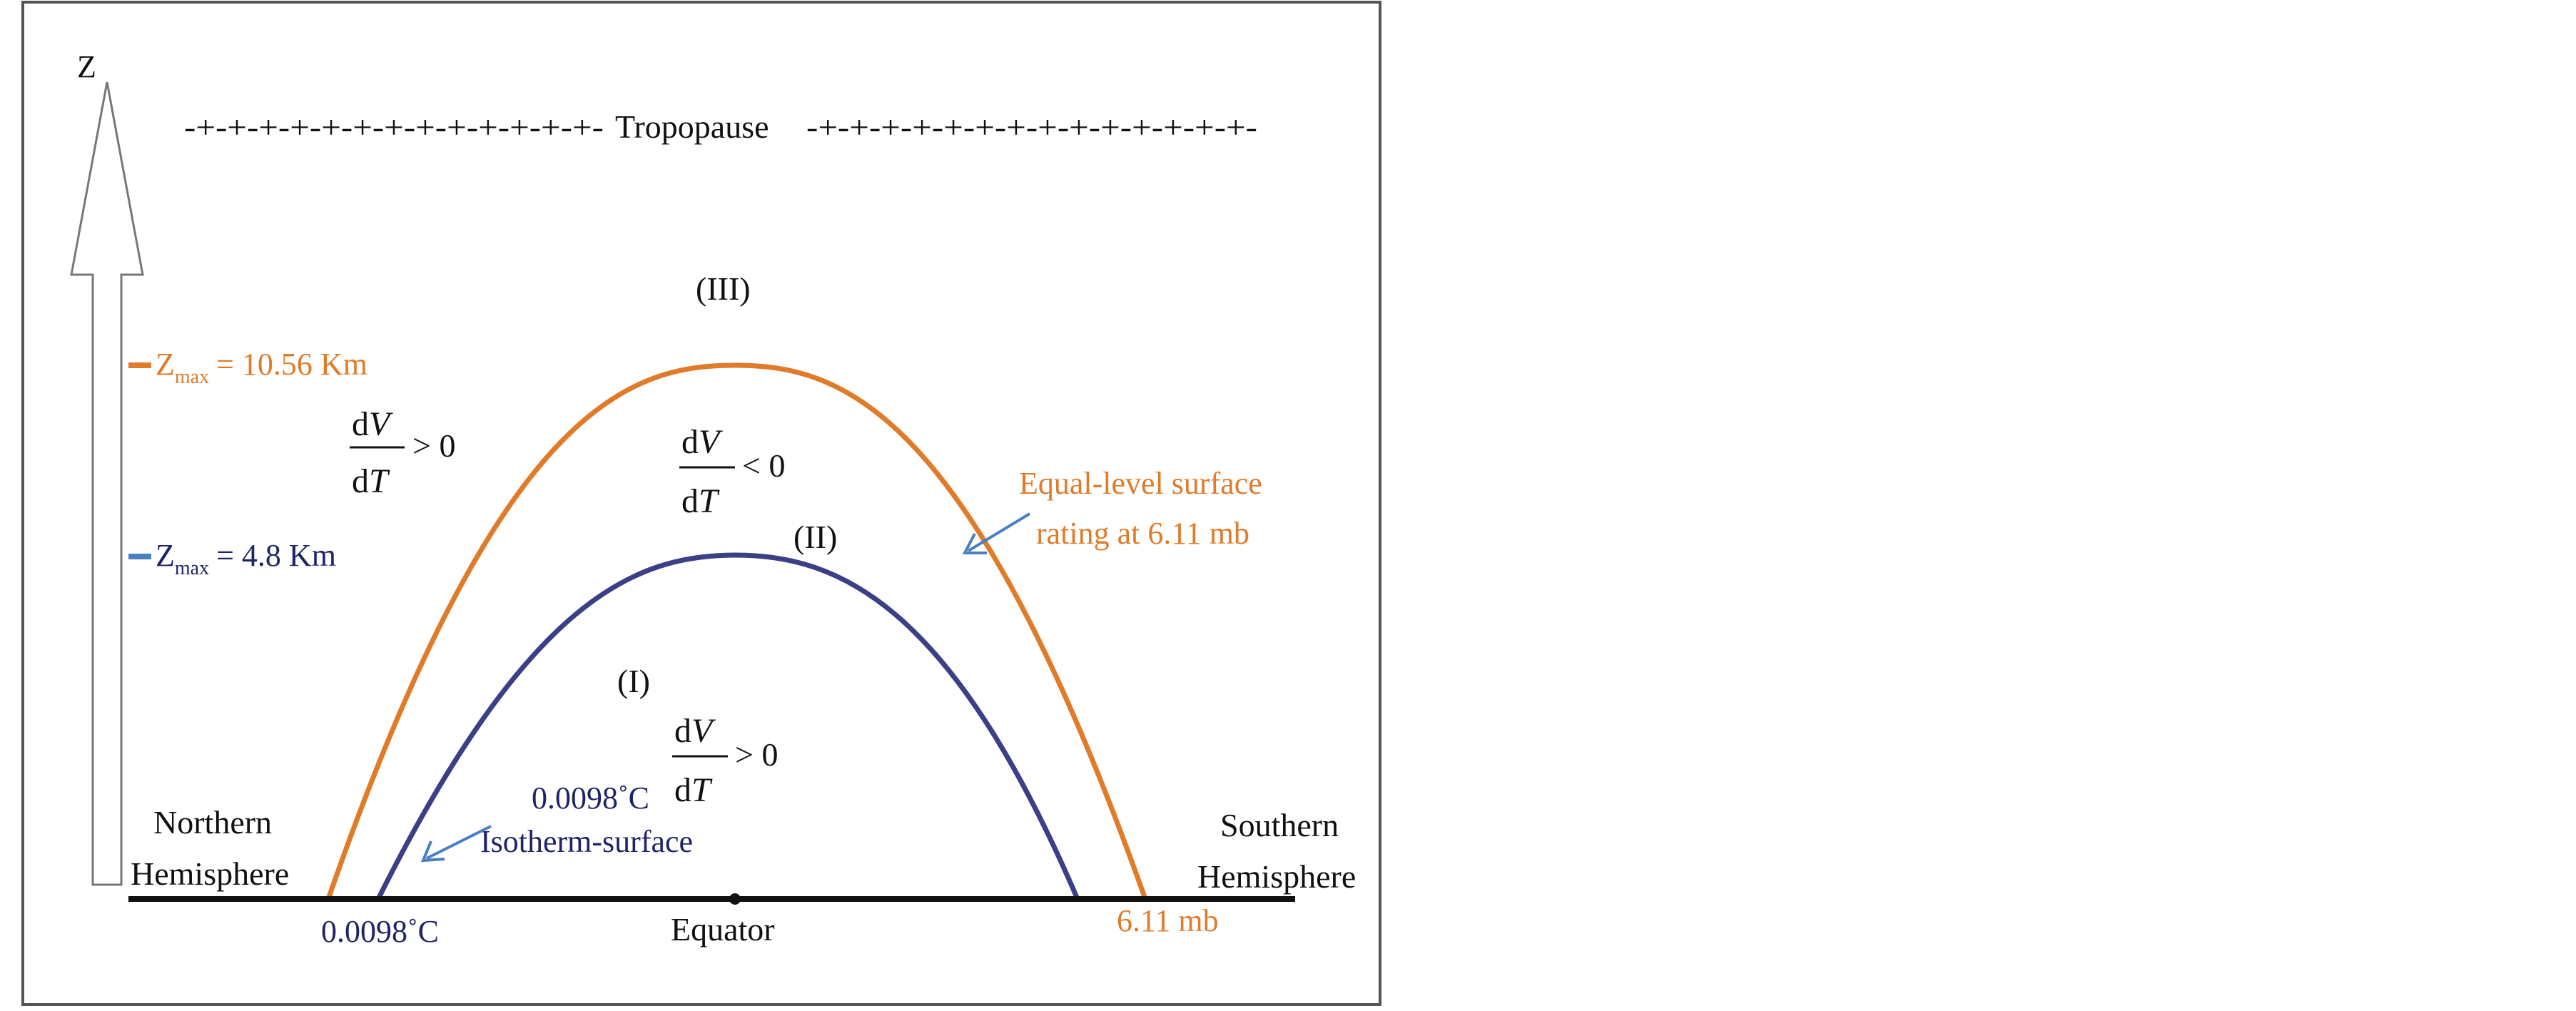  I want to click on isotherm-curve, so click(727, 727).